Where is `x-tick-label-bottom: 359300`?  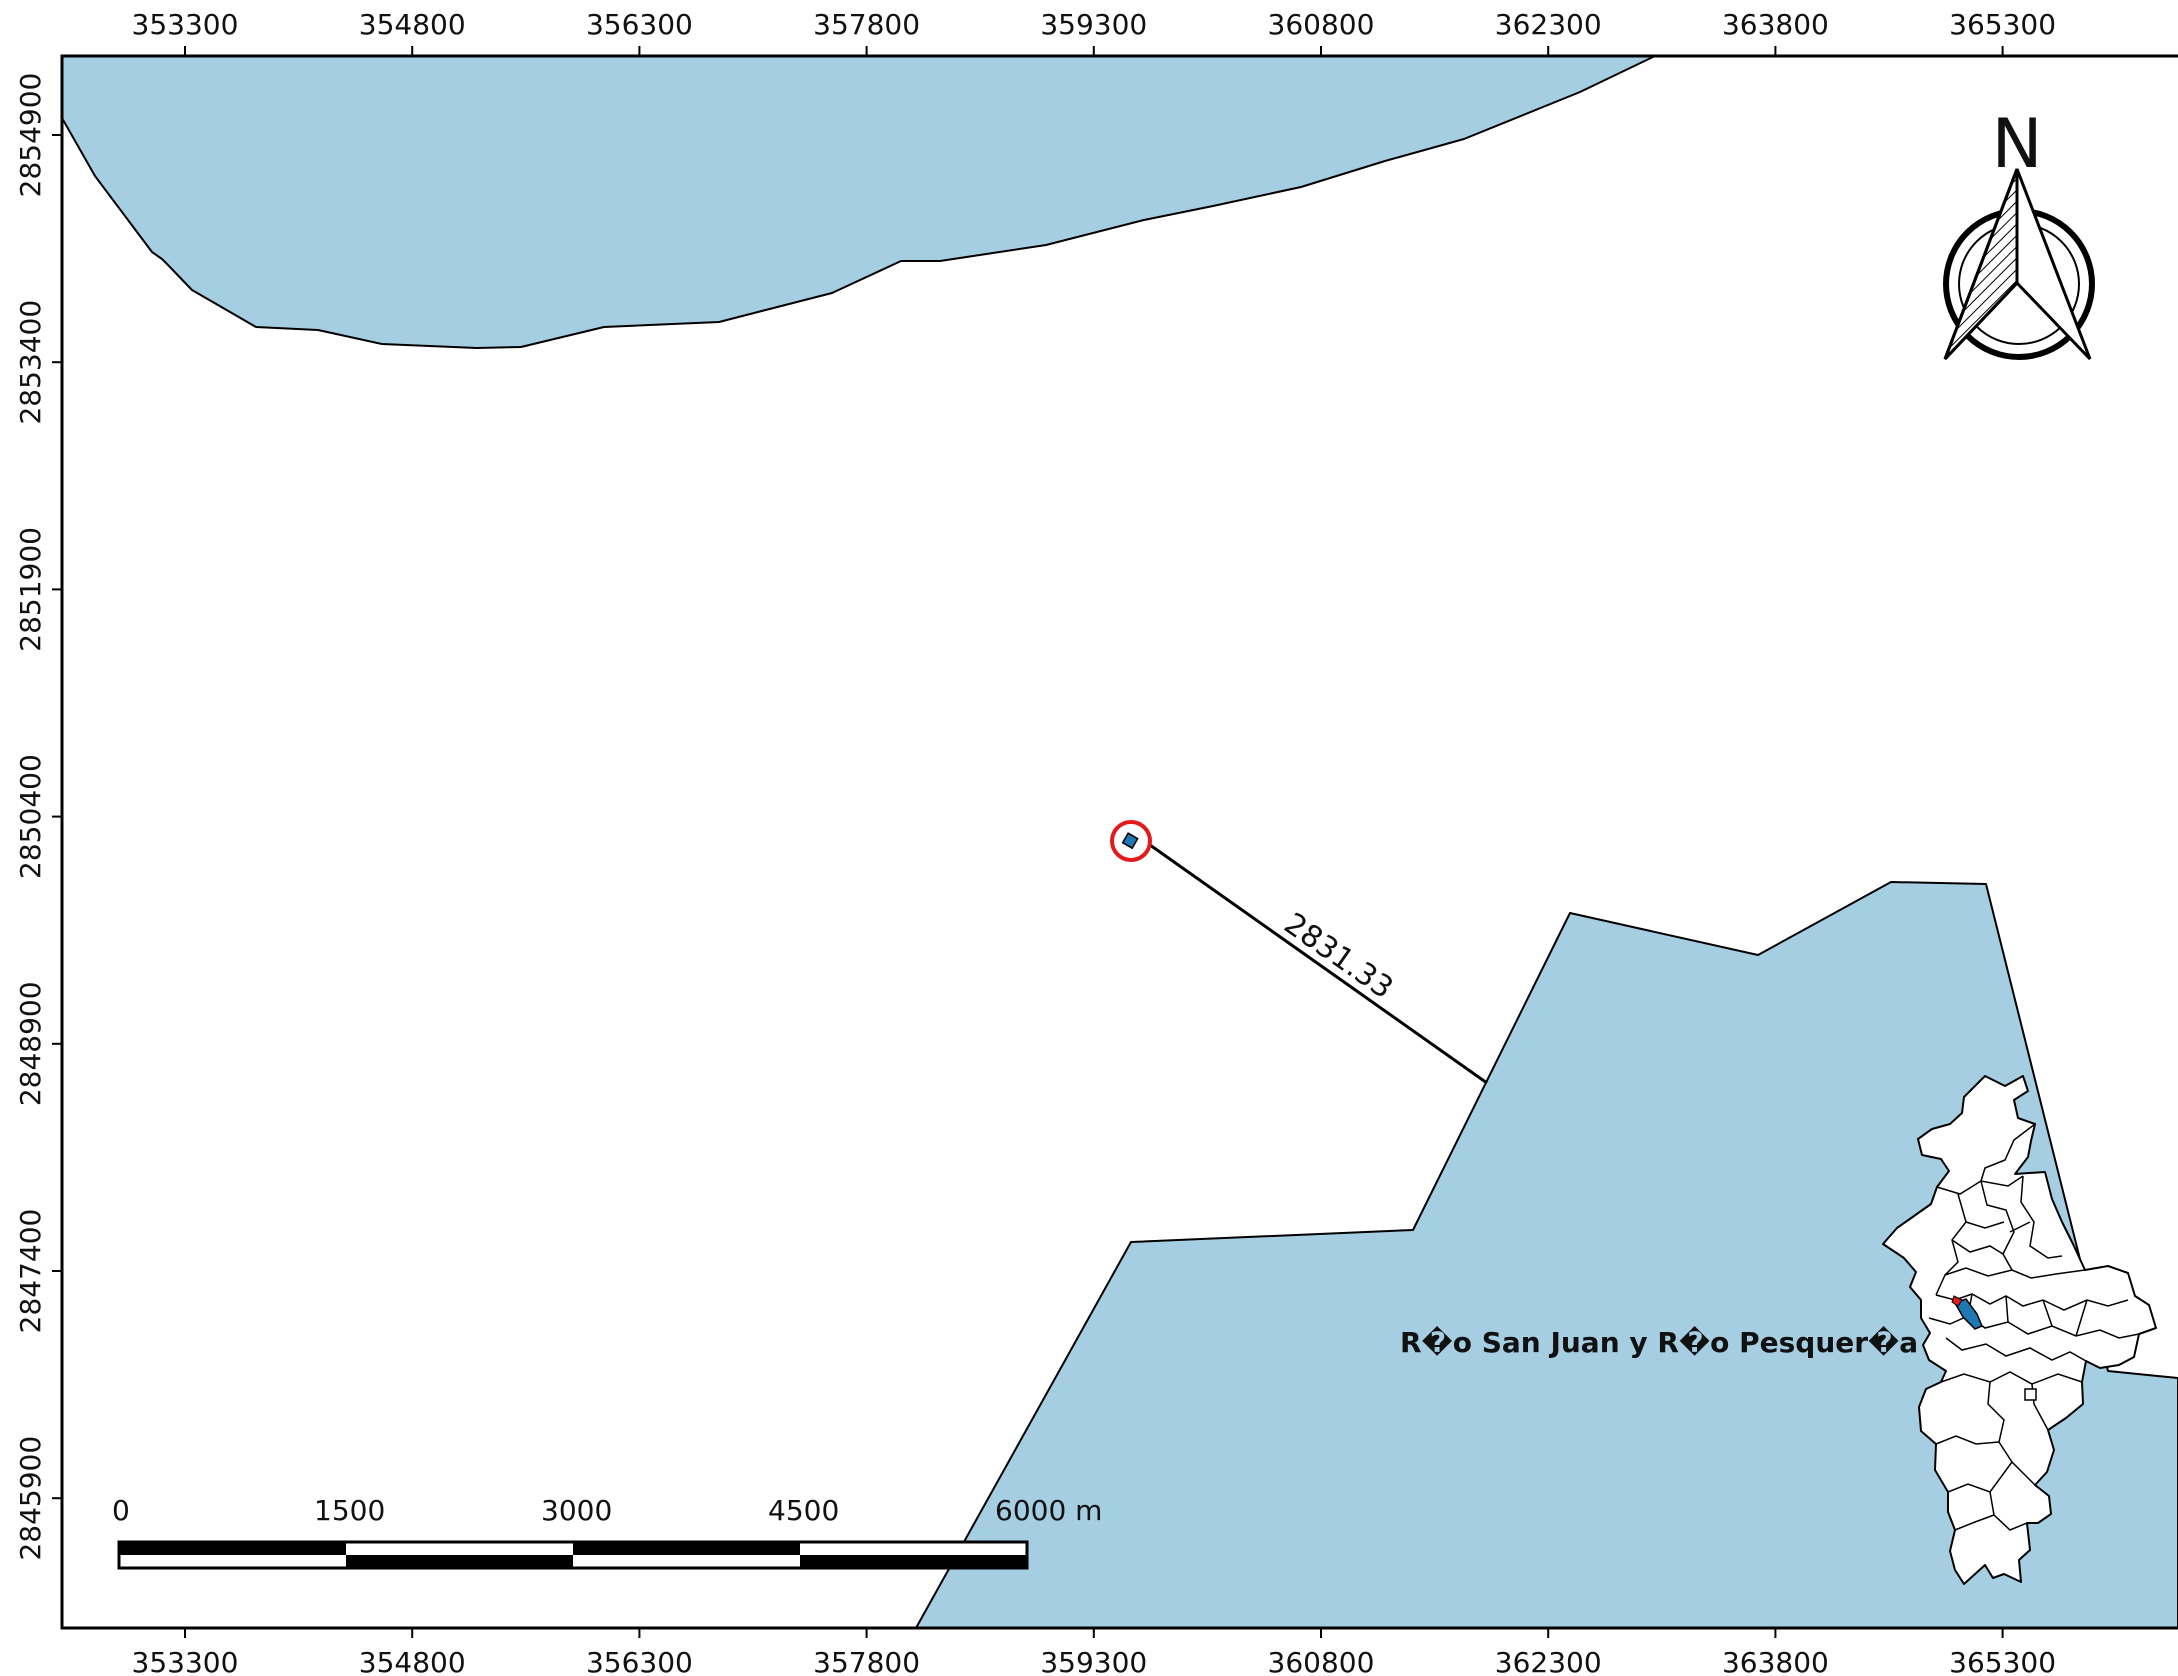 x-tick-label-bottom: 359300 is located at coordinates (1093, 1661).